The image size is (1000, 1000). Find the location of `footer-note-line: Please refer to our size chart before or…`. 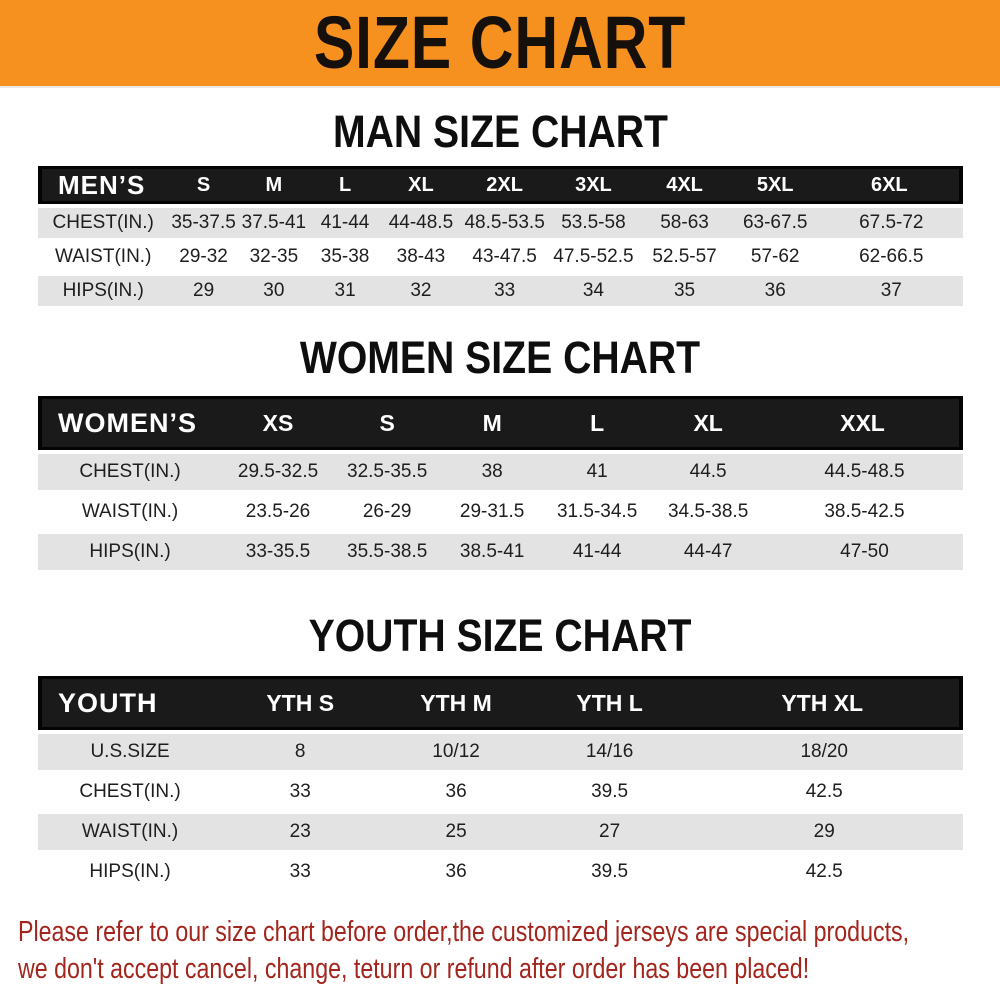

footer-note-line: Please refer to our size chart before or… is located at coordinates (464, 932).